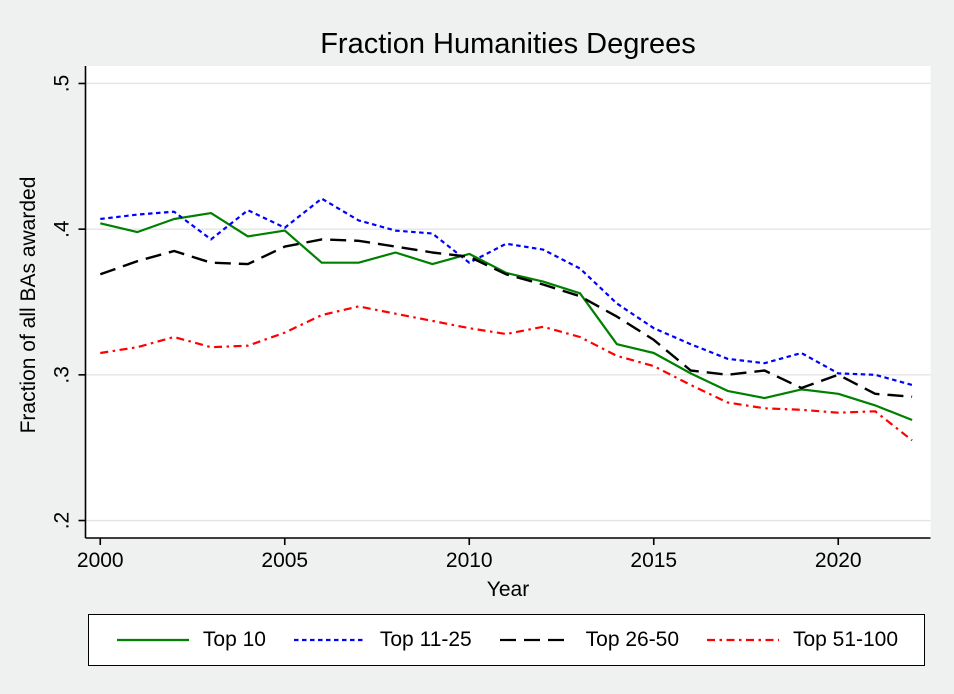  What do you see at coordinates (100, 560) in the screenshot?
I see `x-tick-label: 2000` at bounding box center [100, 560].